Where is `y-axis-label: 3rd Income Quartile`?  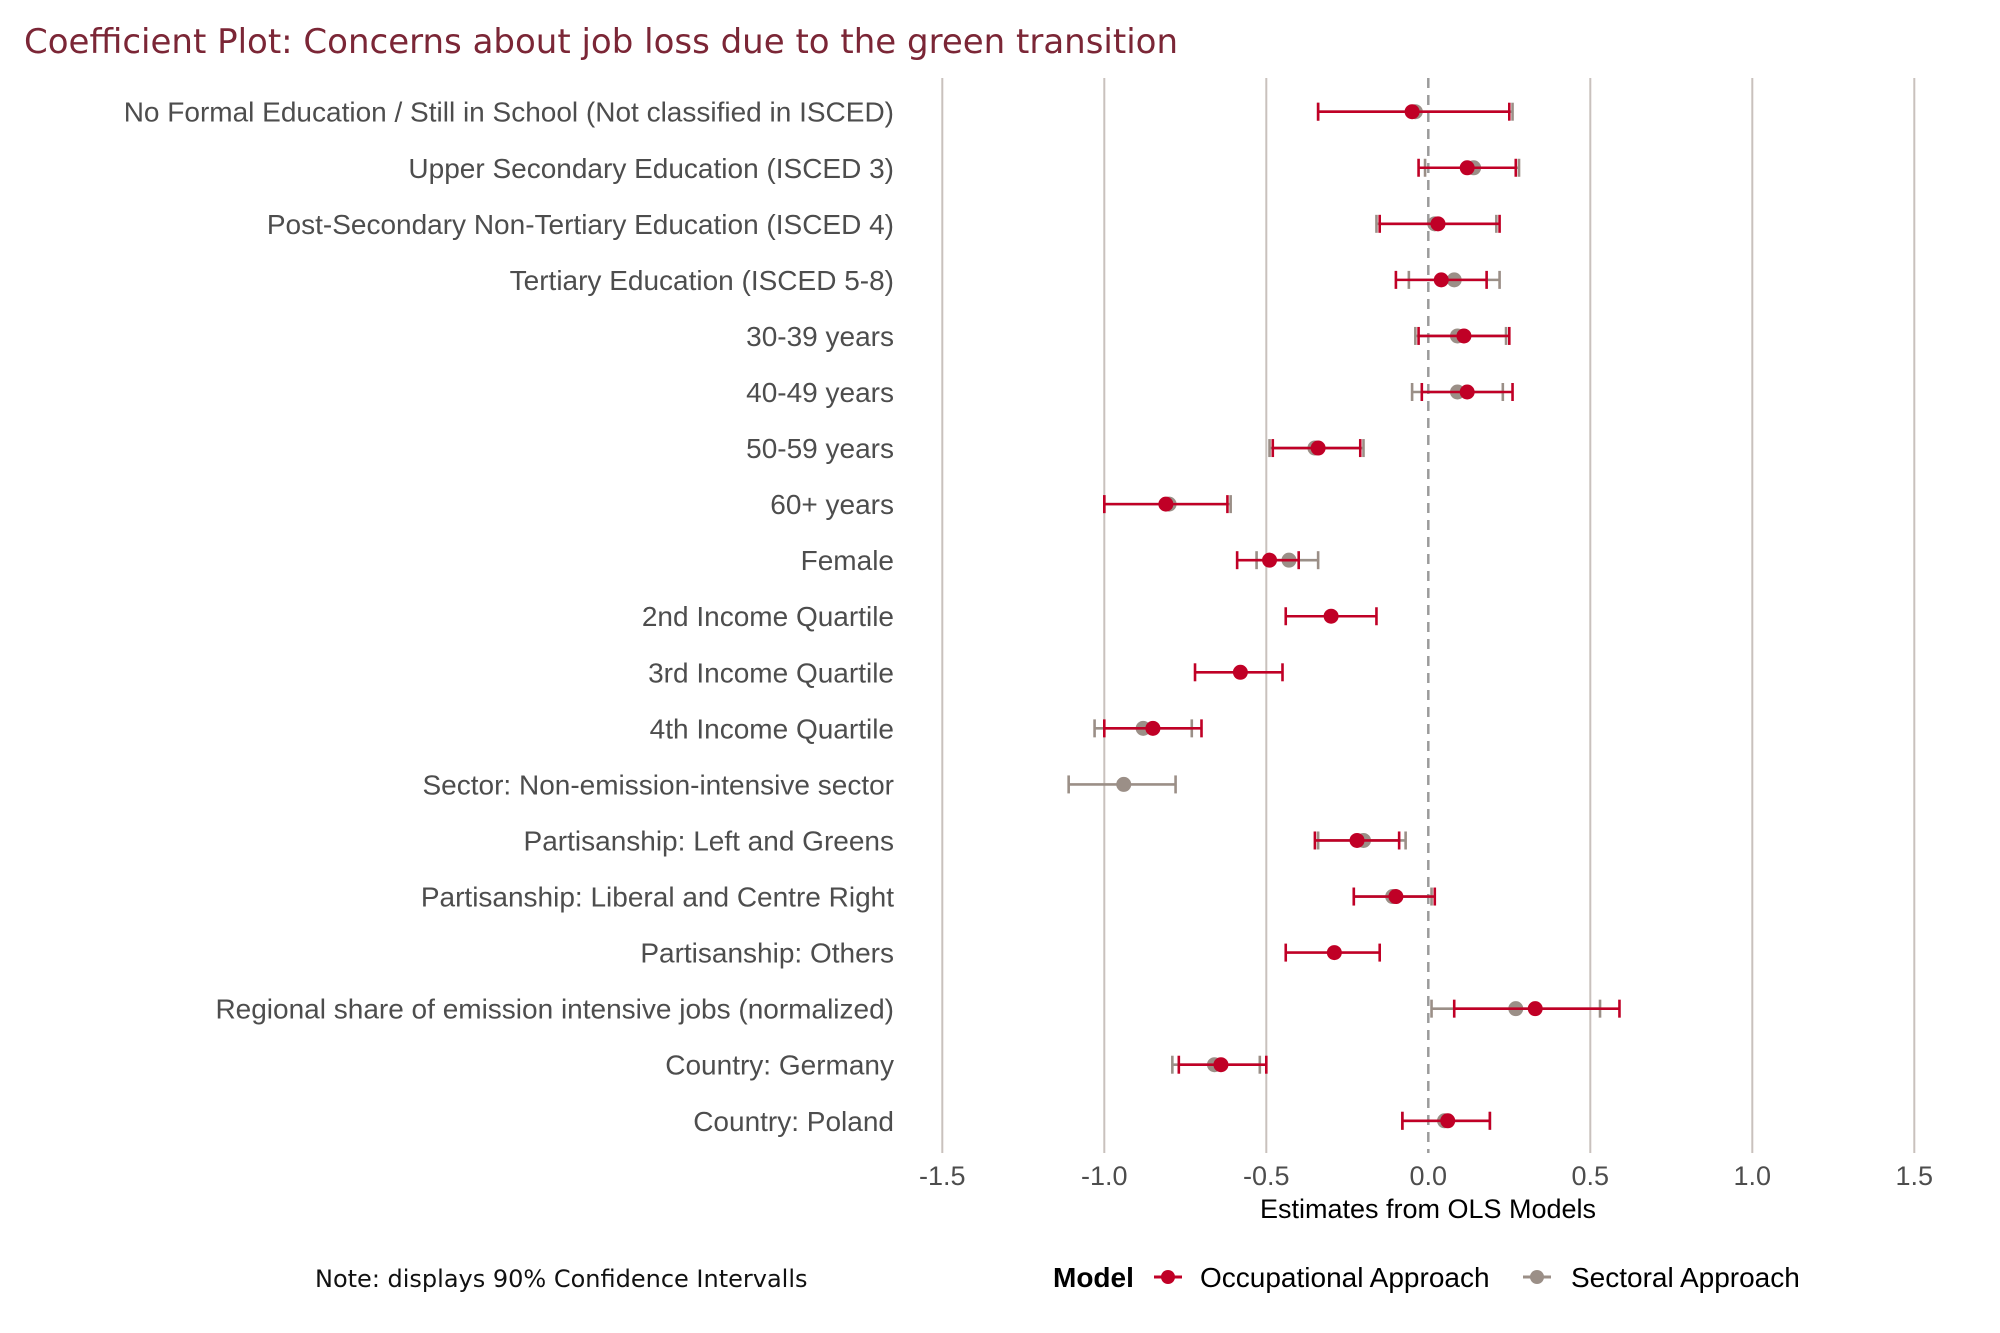
y-axis-label: 3rd Income Quartile is located at coordinates (771, 672).